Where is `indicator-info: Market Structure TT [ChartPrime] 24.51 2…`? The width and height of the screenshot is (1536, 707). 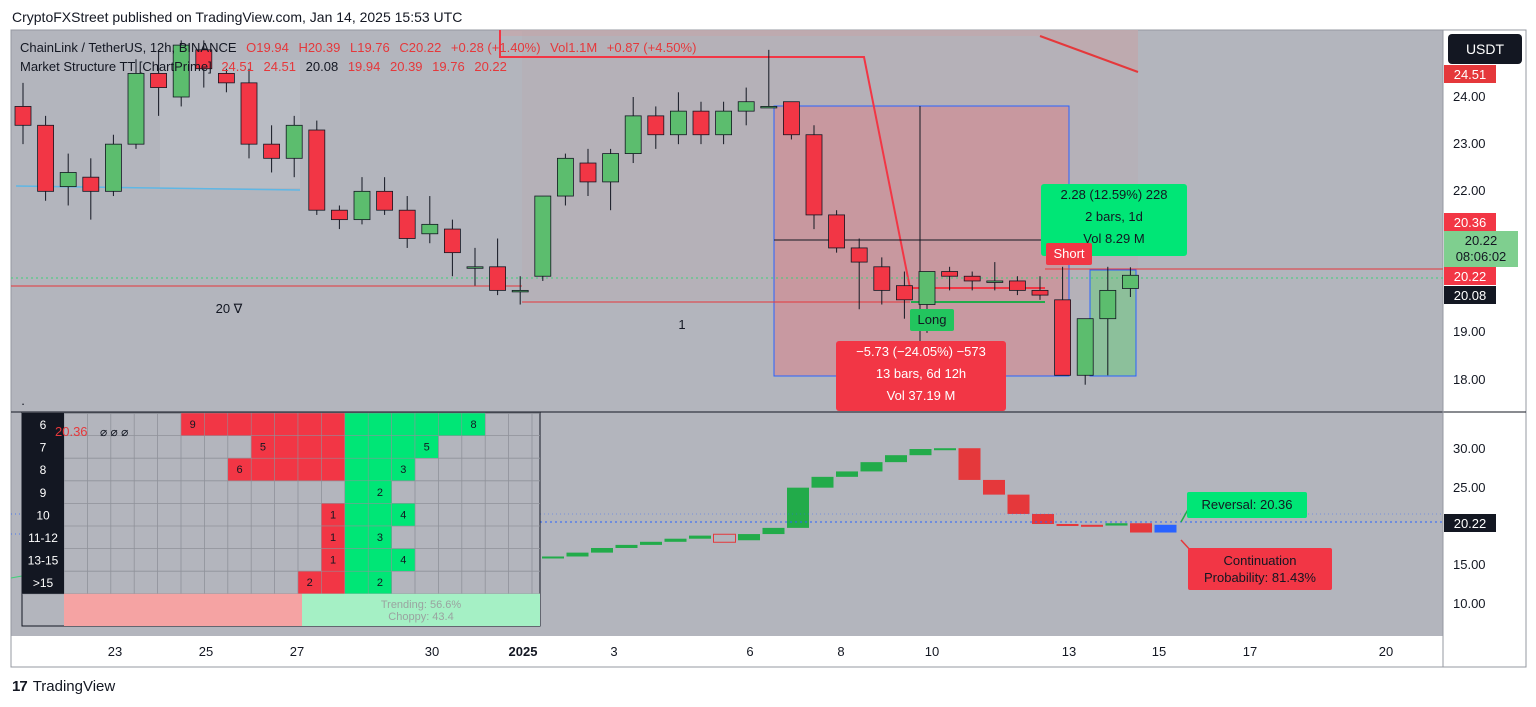
indicator-info: Market Structure TT [ChartPrime] 24.51 2… is located at coordinates (266, 66).